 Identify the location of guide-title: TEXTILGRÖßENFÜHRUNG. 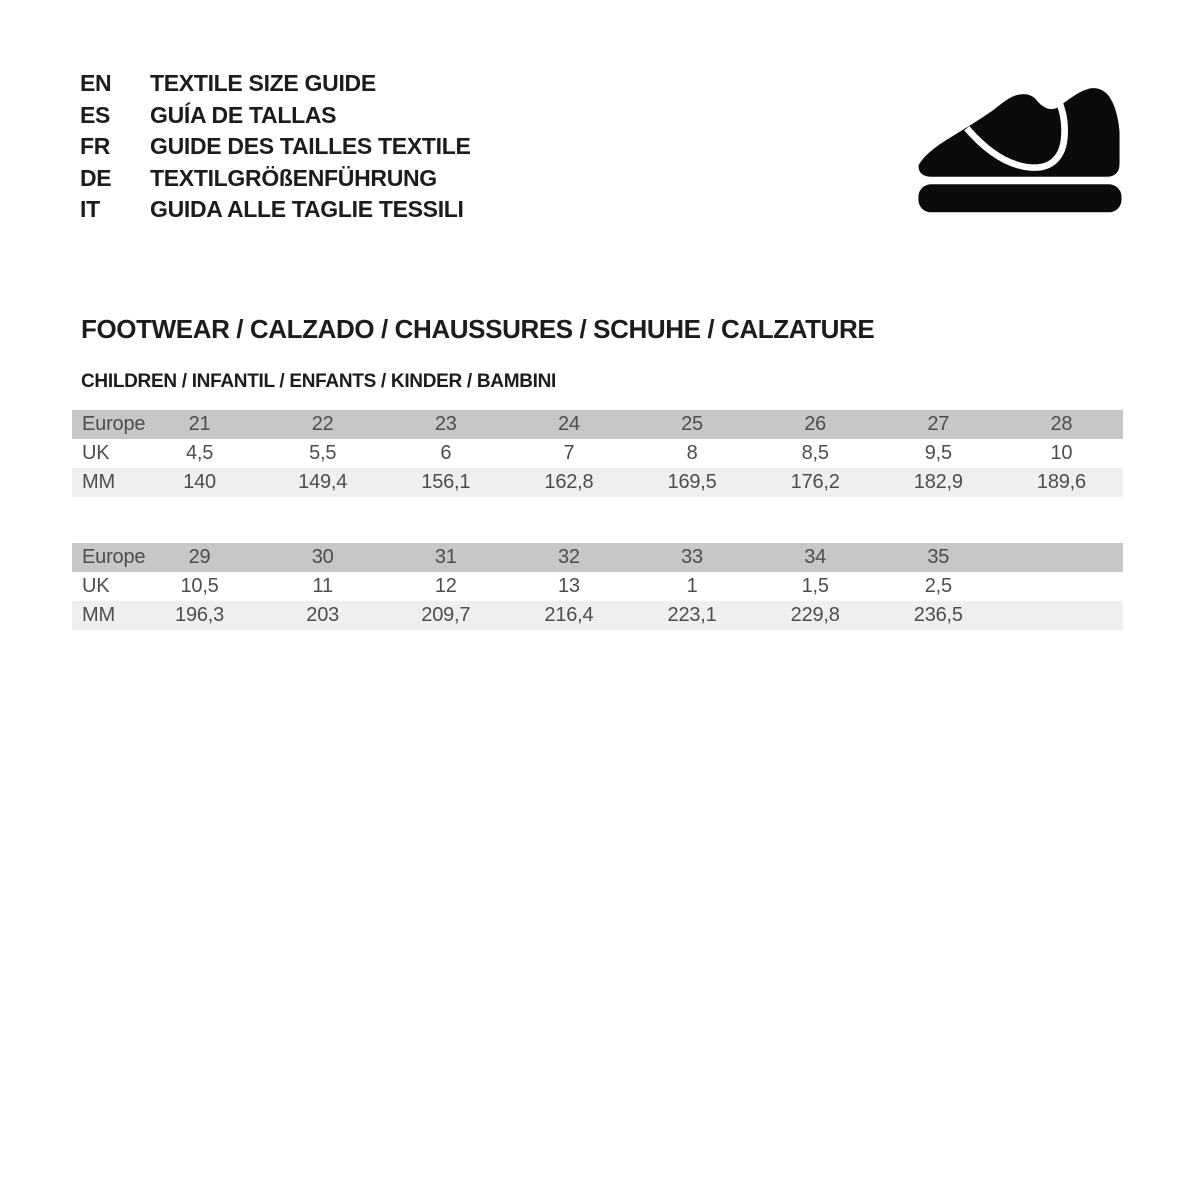
(293, 177).